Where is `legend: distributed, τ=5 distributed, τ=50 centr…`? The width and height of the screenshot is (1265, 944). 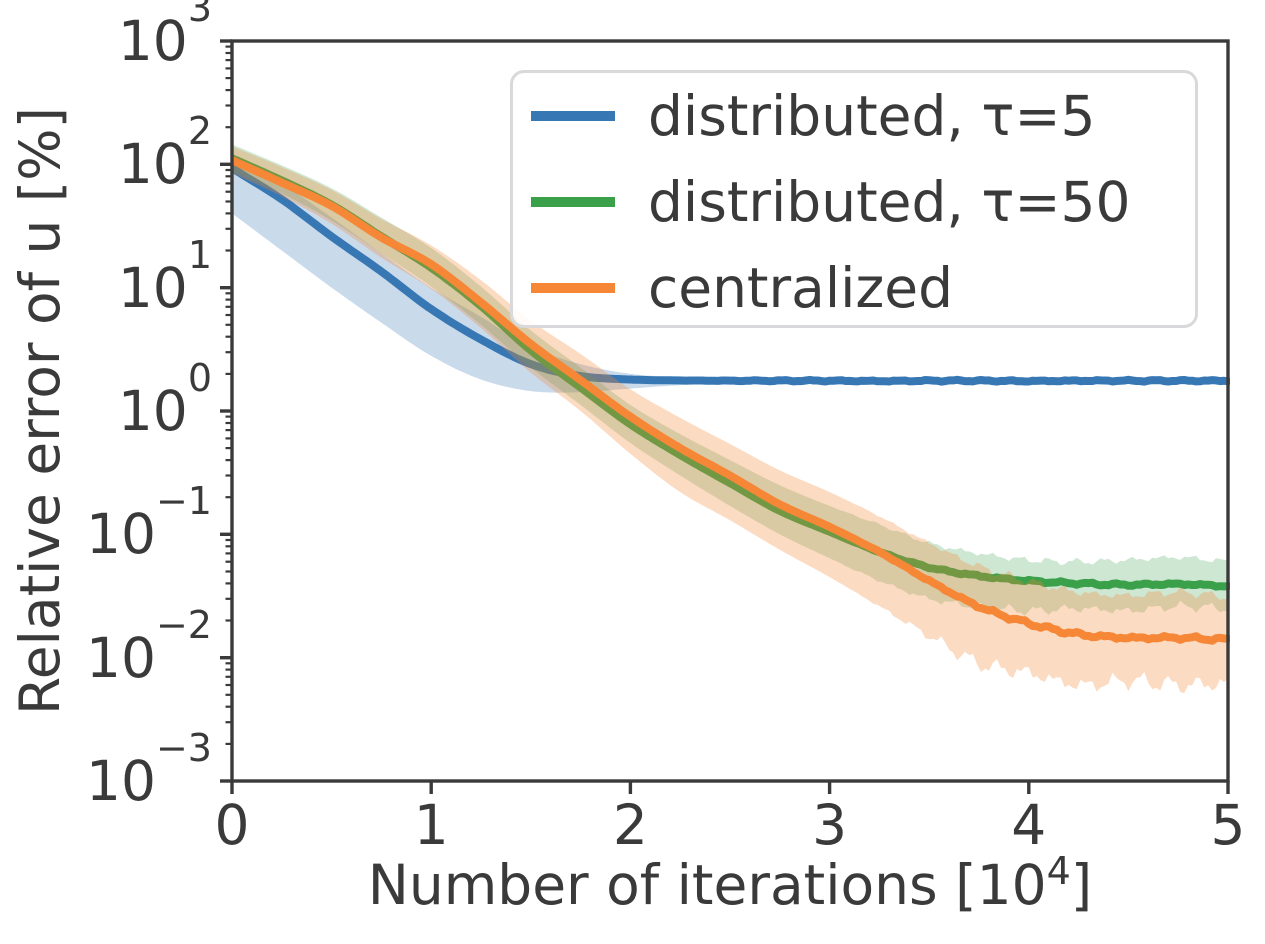 legend: distributed, τ=5 distributed, τ=50 centr… is located at coordinates (854, 199).